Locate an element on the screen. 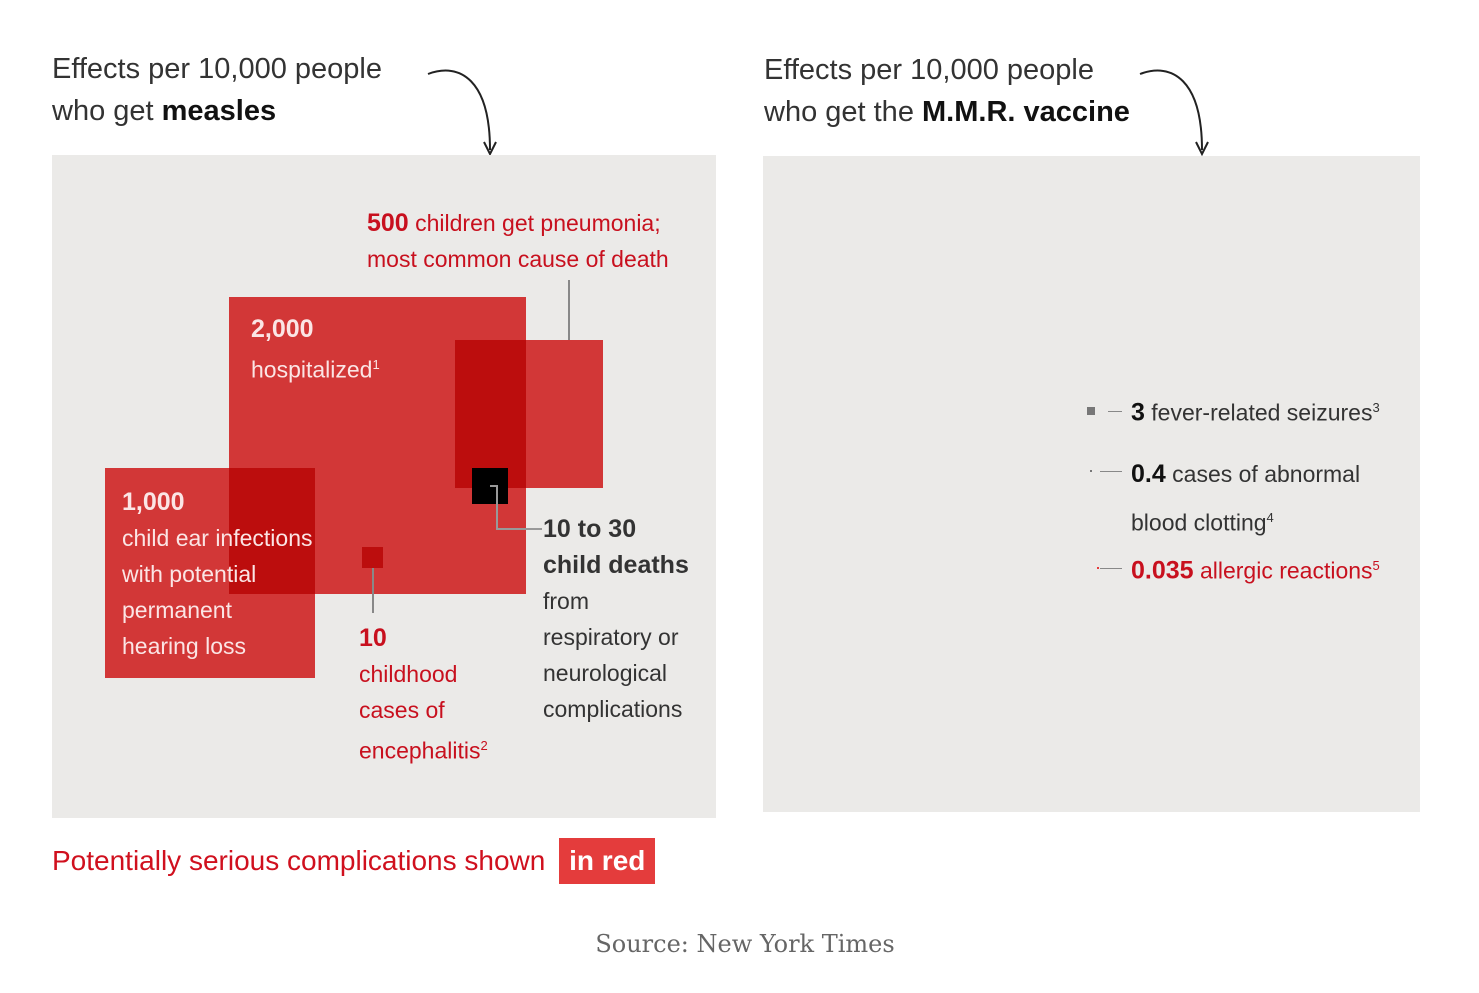  footnote: 3 is located at coordinates (1376, 407).